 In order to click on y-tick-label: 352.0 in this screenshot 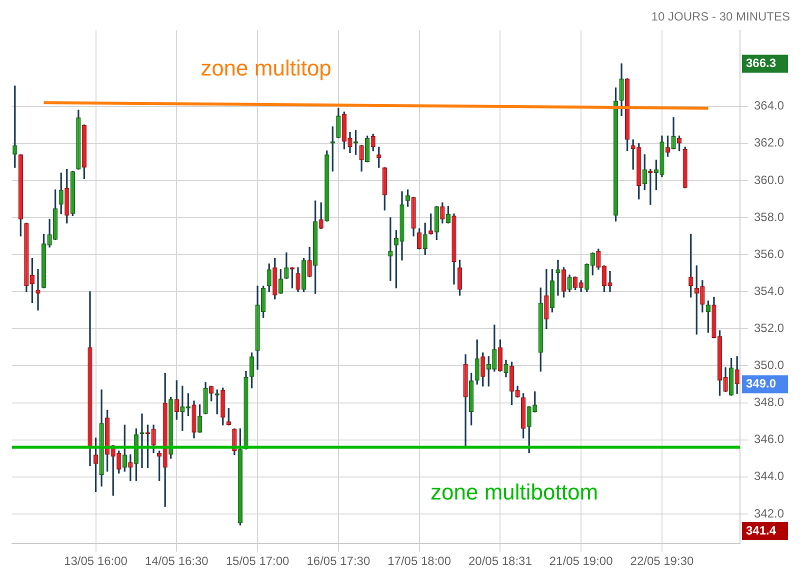, I will do `click(769, 328)`.